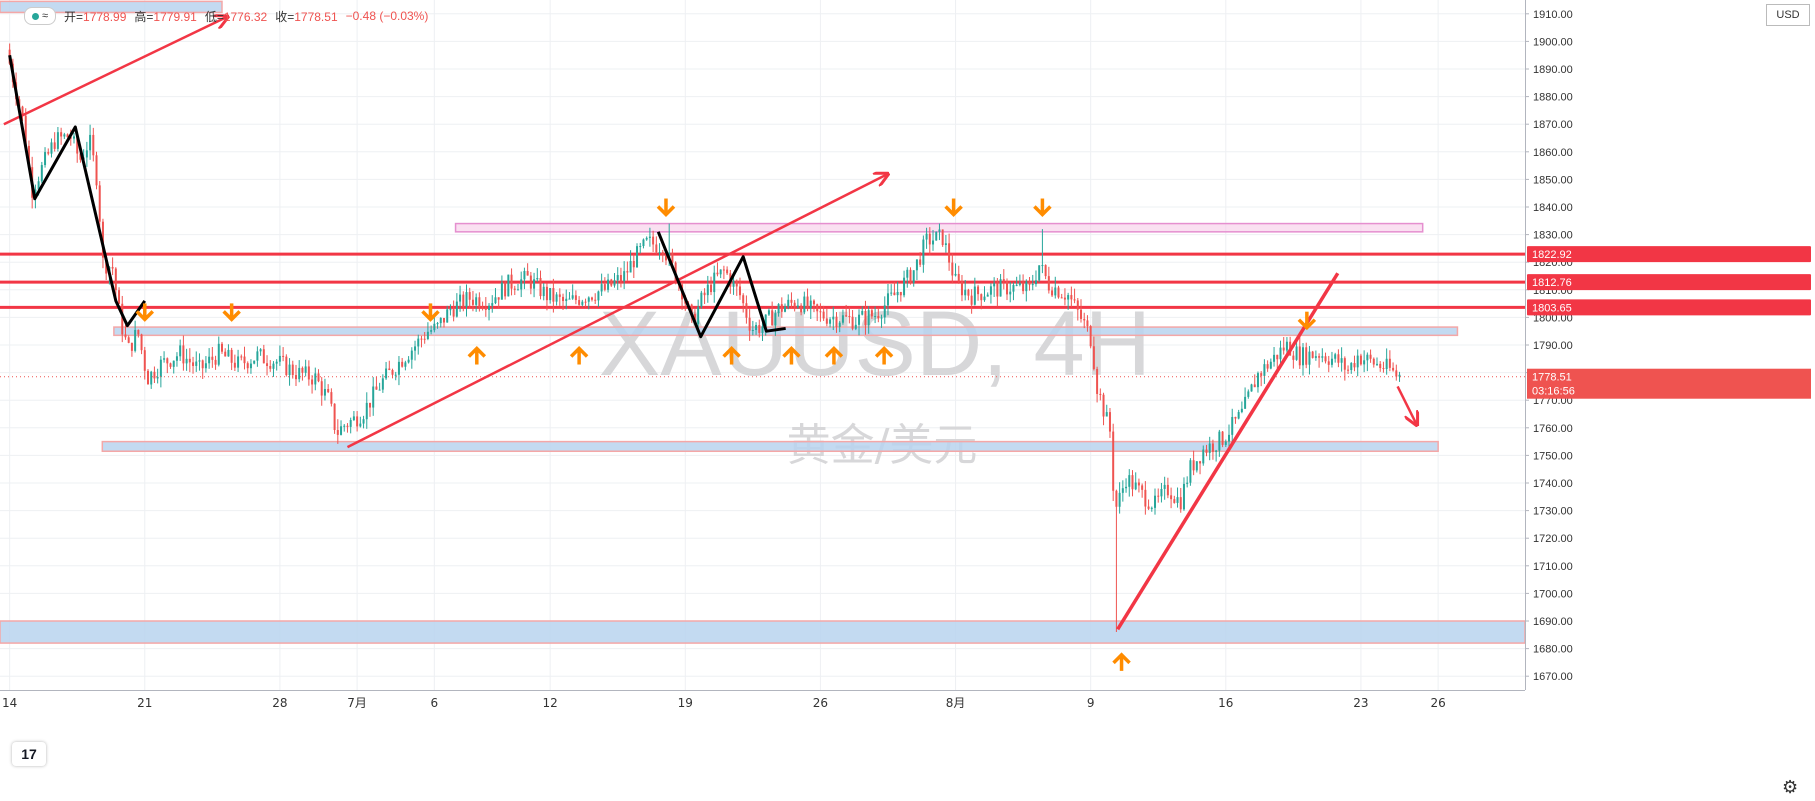 Image resolution: width=1815 pixels, height=801 pixels. Describe the element at coordinates (1788, 15) in the screenshot. I see `currency-selector: USD` at that location.